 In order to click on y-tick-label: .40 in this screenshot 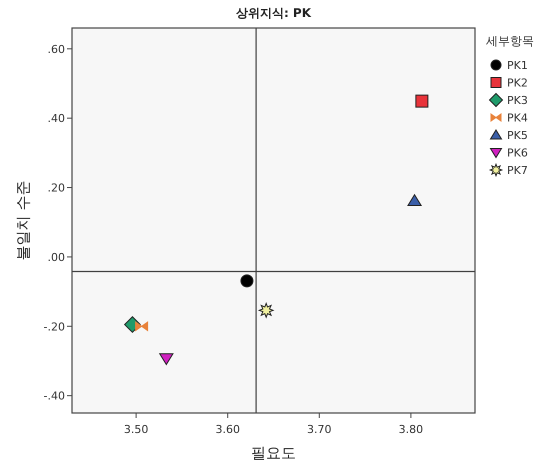, I will do `click(56, 119)`.